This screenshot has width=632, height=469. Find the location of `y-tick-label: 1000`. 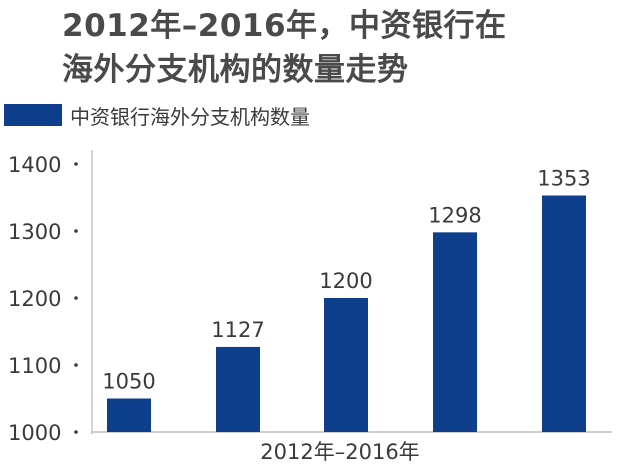

y-tick-label: 1000 is located at coordinates (34, 433).